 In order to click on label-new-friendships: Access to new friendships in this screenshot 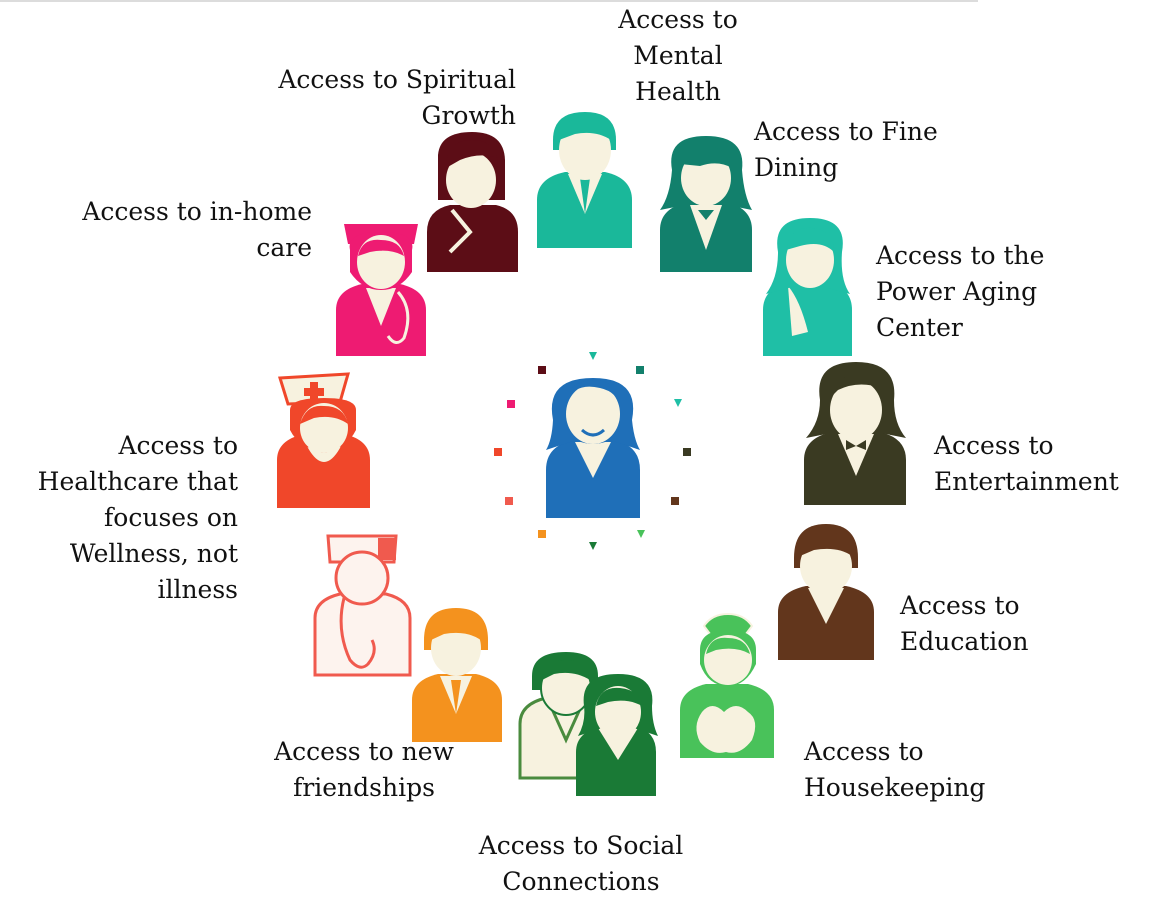, I will do `click(364, 769)`.